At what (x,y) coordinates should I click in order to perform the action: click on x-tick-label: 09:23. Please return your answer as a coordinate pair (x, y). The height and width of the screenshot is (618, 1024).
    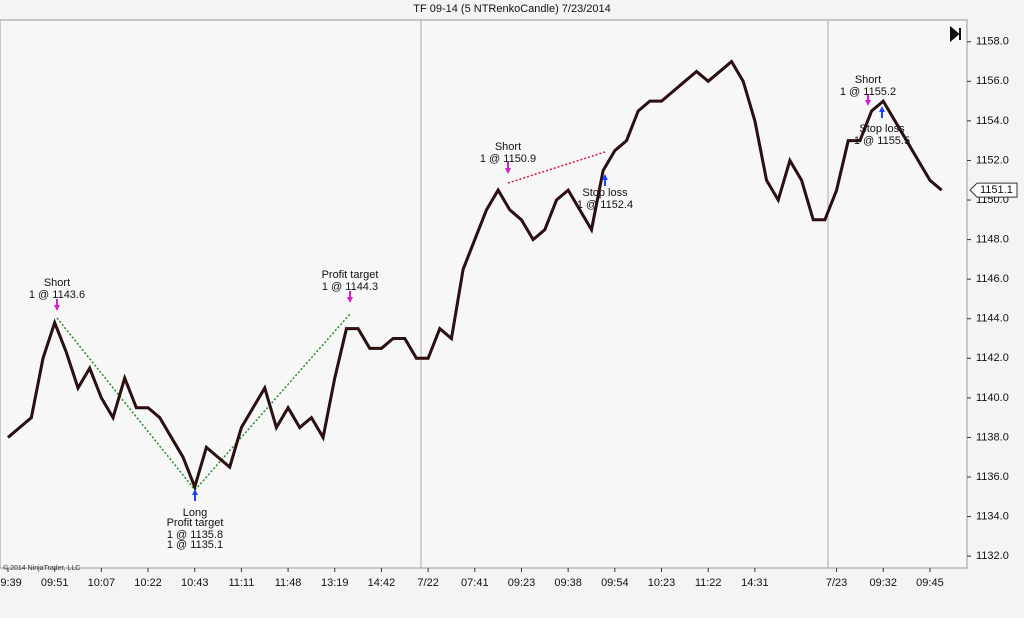
    Looking at the image, I should click on (522, 583).